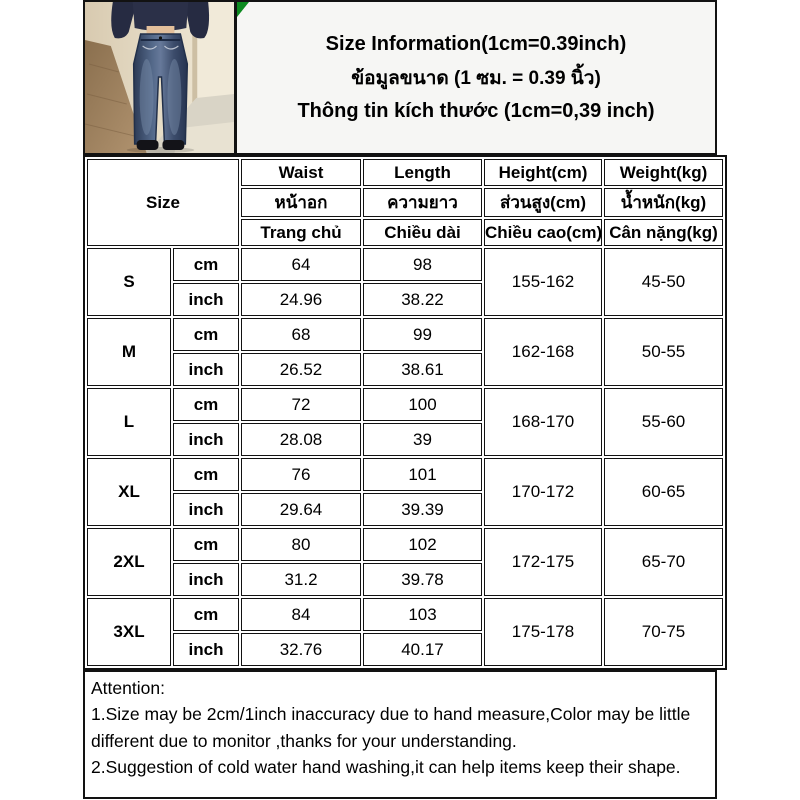 Image resolution: width=800 pixels, height=800 pixels. What do you see at coordinates (422, 544) in the screenshot?
I see `length-cm-cell: 102` at bounding box center [422, 544].